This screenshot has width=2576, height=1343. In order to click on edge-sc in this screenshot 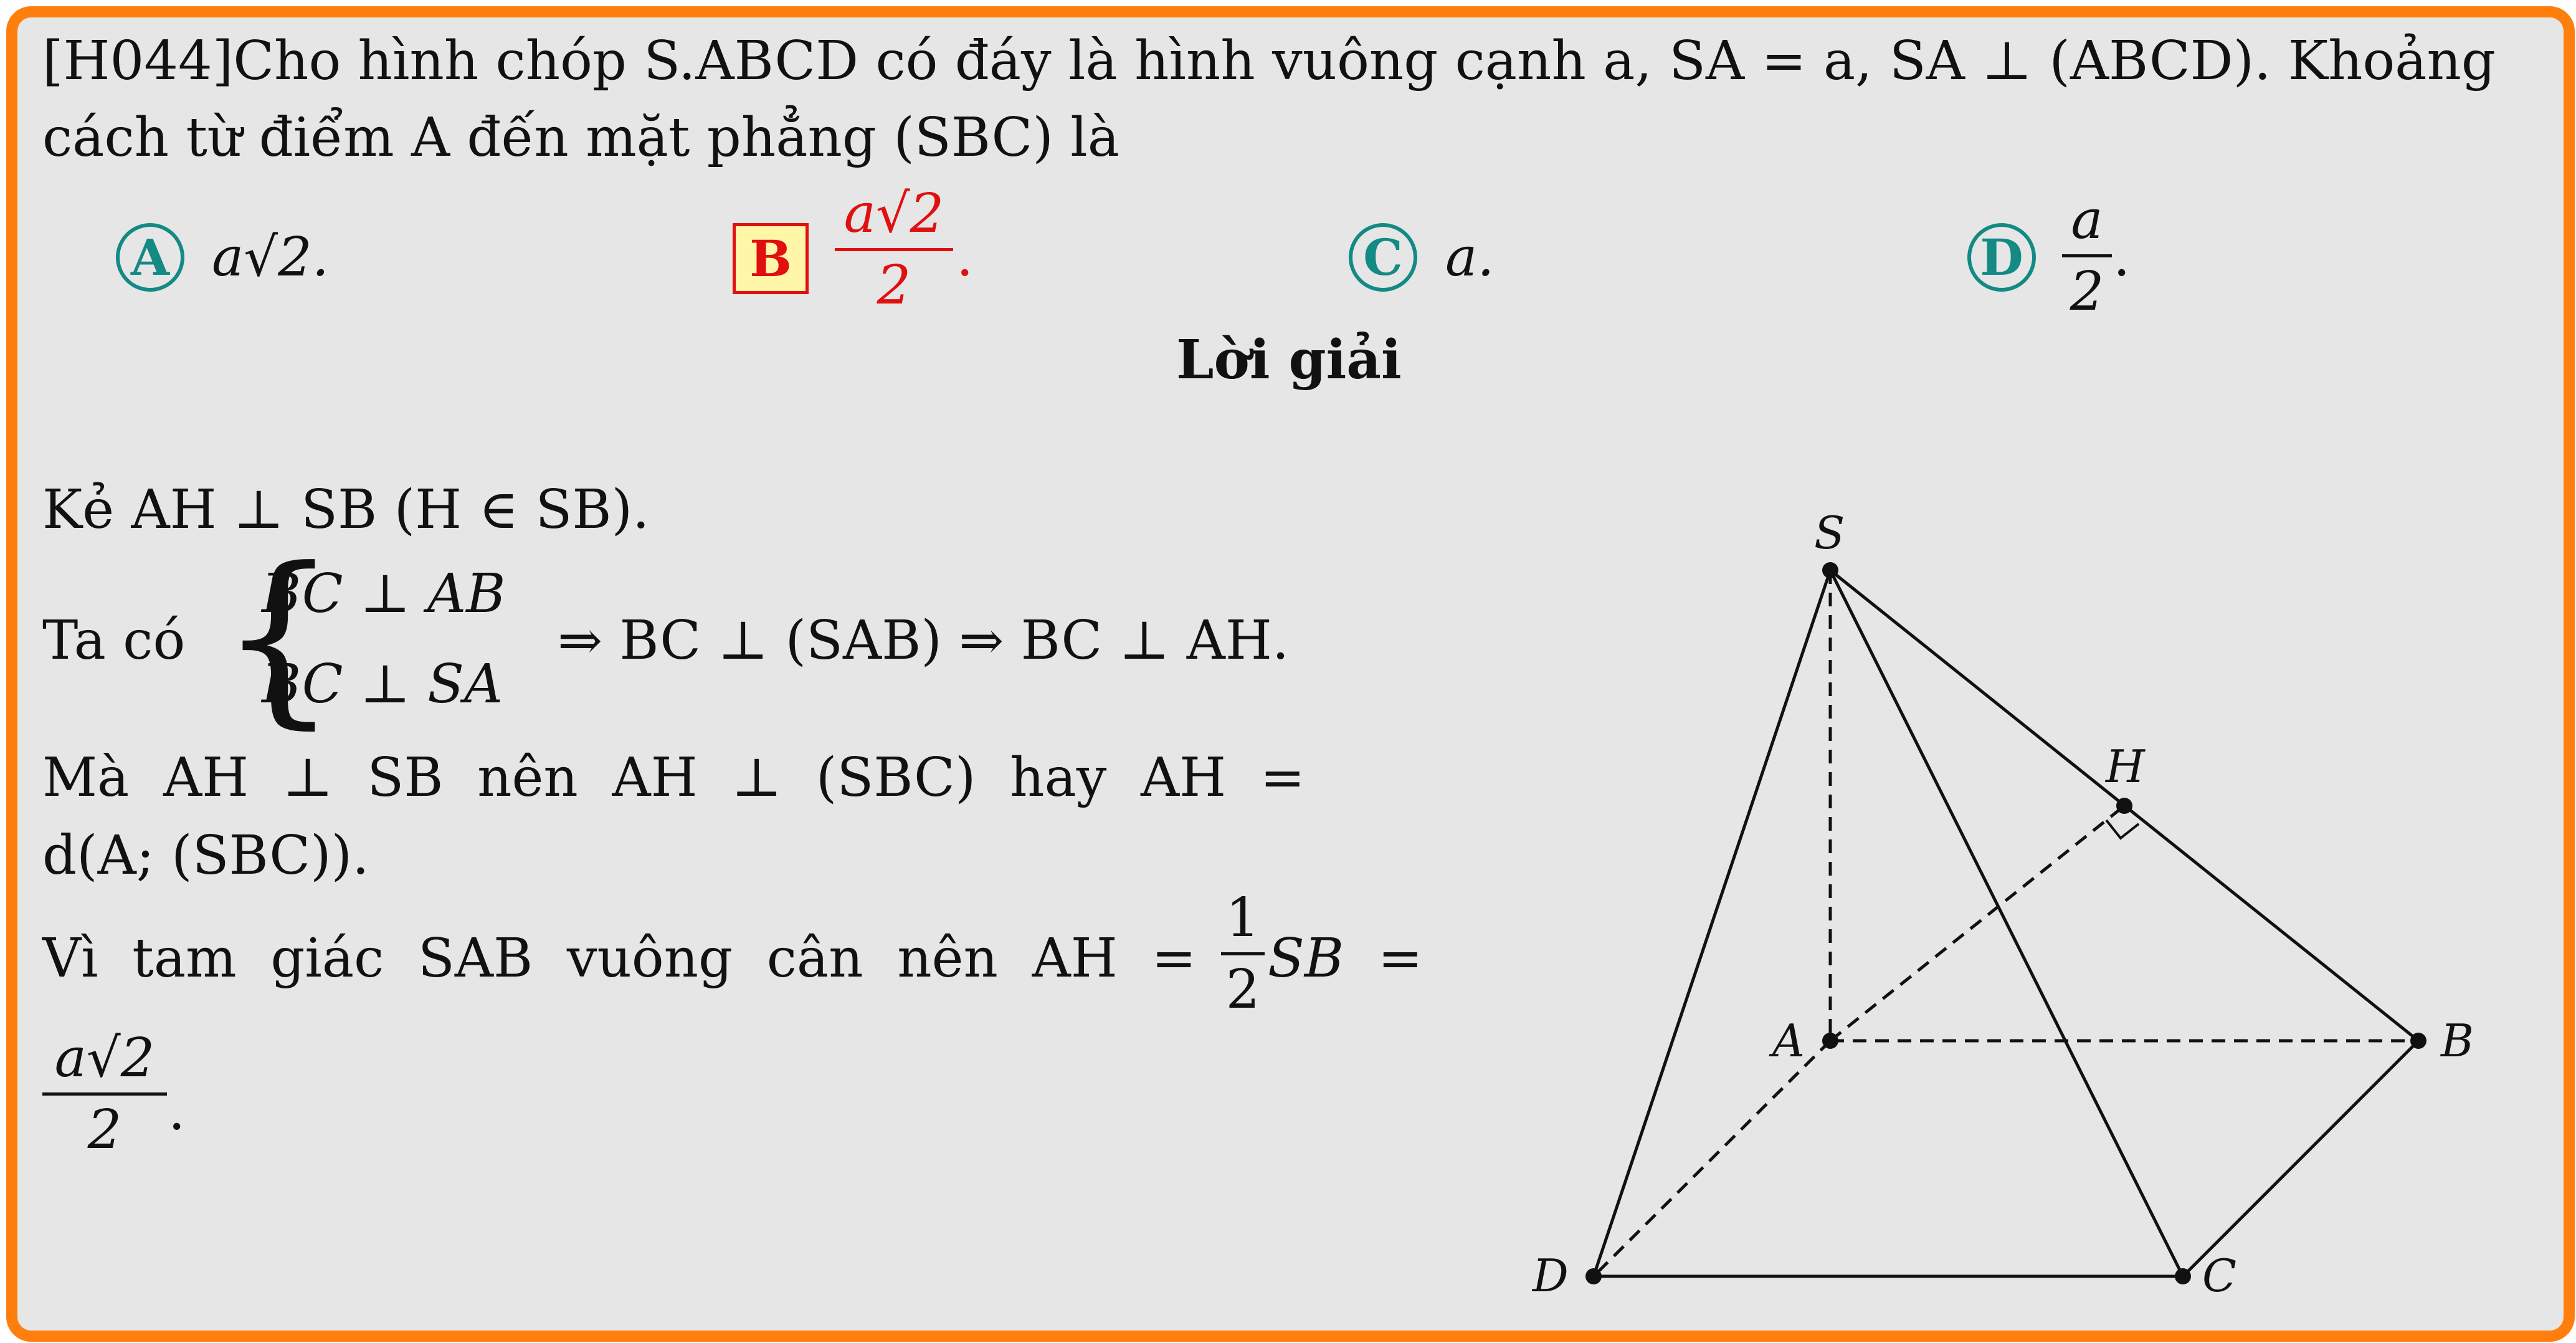, I will do `click(2006, 924)`.